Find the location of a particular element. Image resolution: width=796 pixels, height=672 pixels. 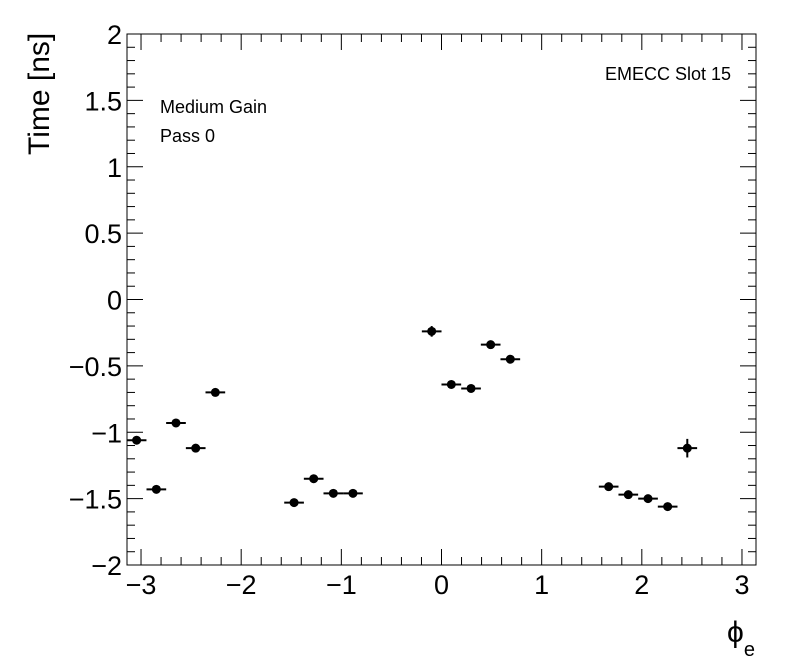

x-axis-title-sub: e is located at coordinates (749, 650).